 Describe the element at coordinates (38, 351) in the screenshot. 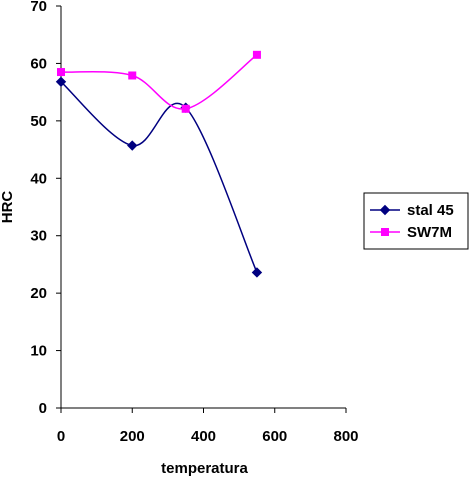

I see `y-tick-label: 10` at that location.